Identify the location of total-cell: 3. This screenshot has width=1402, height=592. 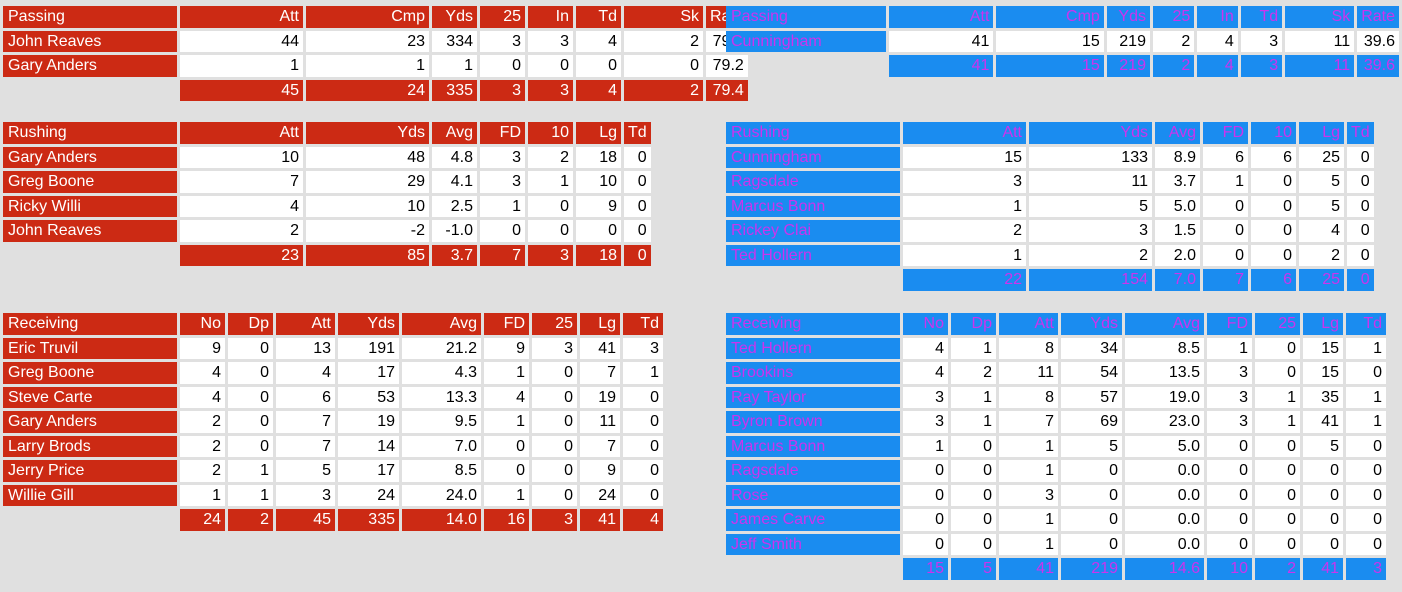
(1366, 569).